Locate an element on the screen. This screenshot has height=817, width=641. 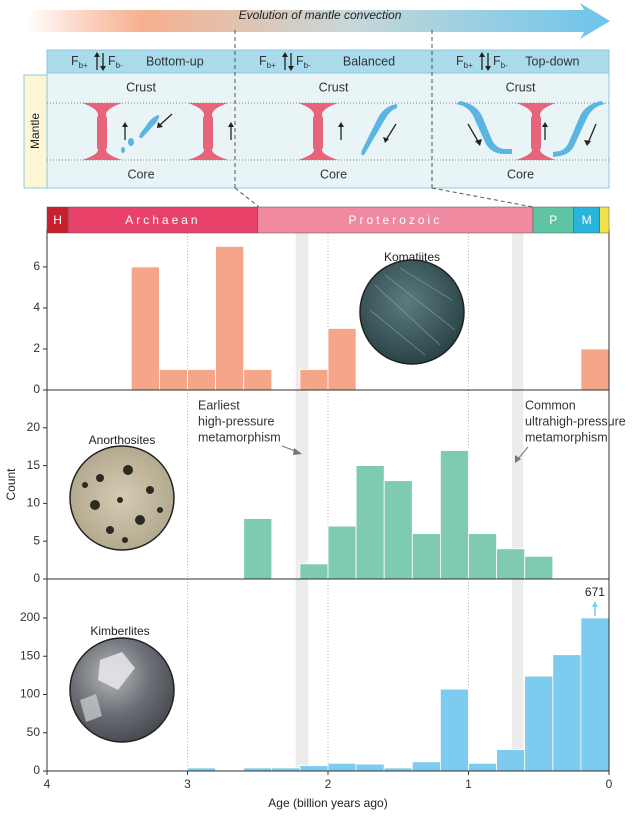
evolution-title: Evolution of mantle convection is located at coordinates (320, 15).